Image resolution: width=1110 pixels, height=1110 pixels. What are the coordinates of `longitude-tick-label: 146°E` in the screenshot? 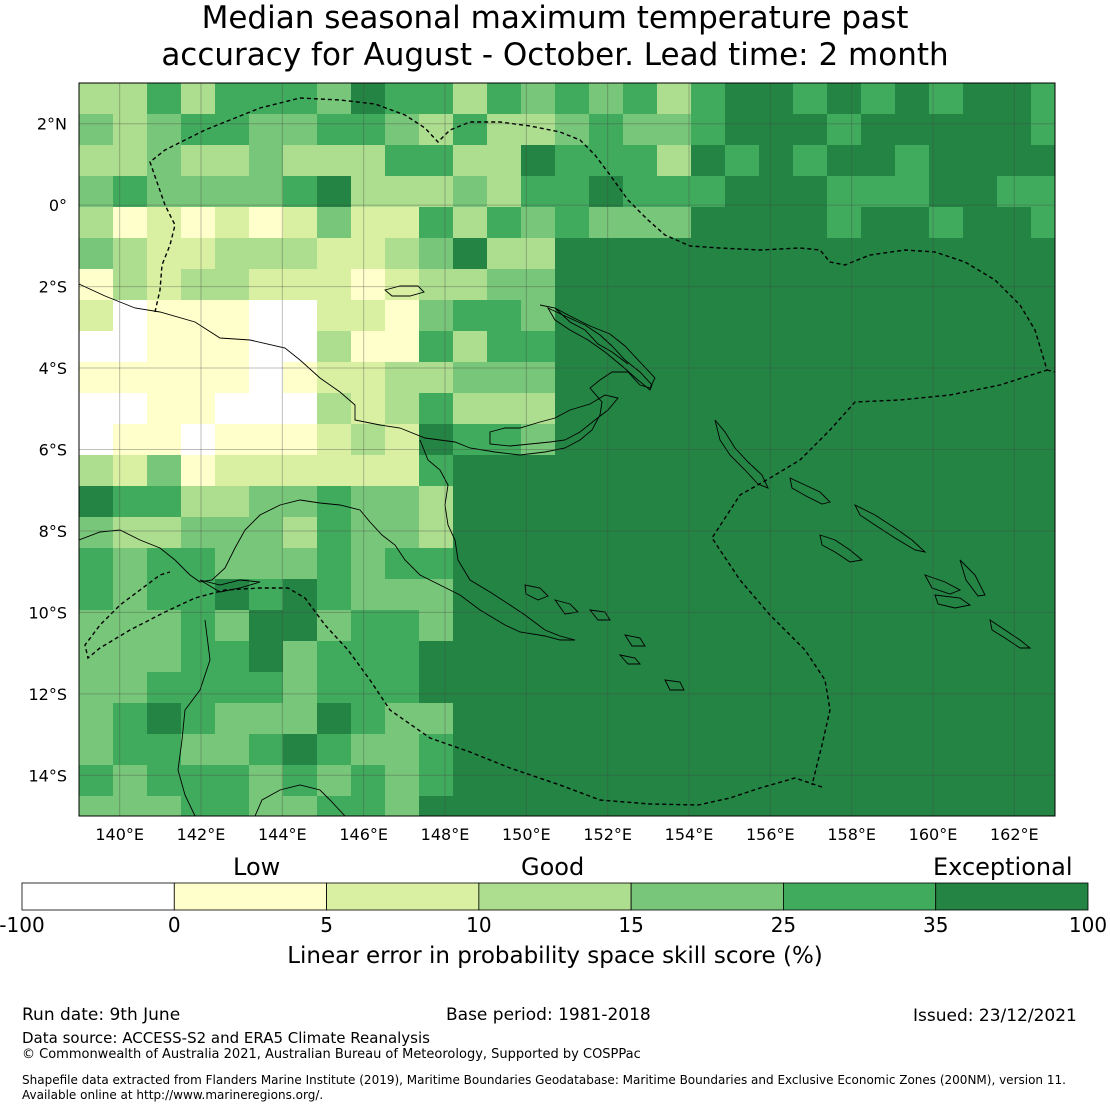 It's located at (363, 834).